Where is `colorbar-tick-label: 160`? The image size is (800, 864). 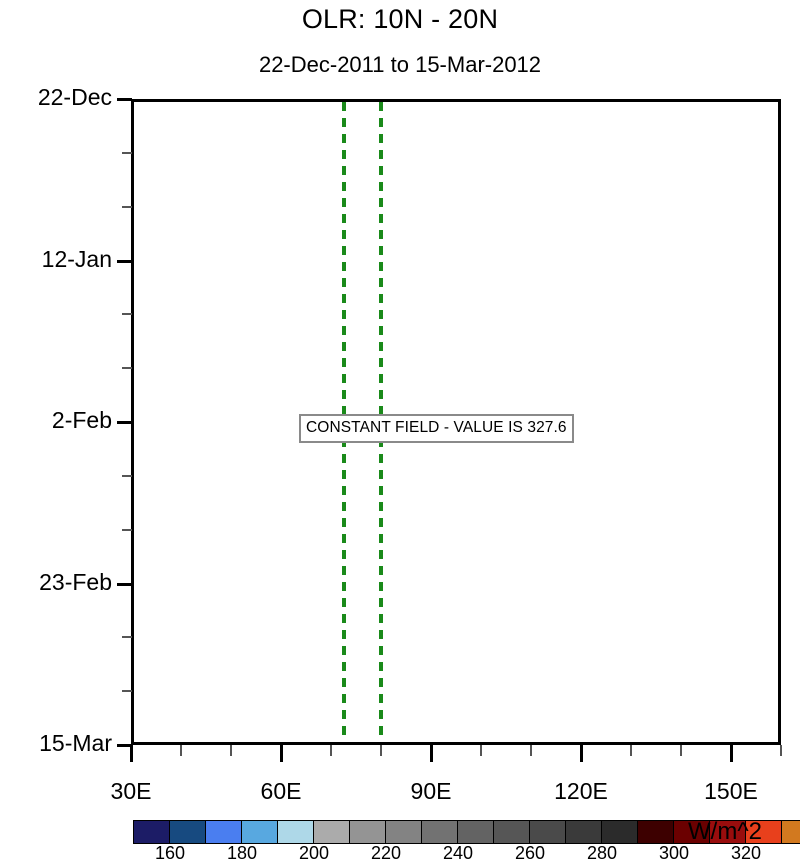 colorbar-tick-label: 160 is located at coordinates (170, 853).